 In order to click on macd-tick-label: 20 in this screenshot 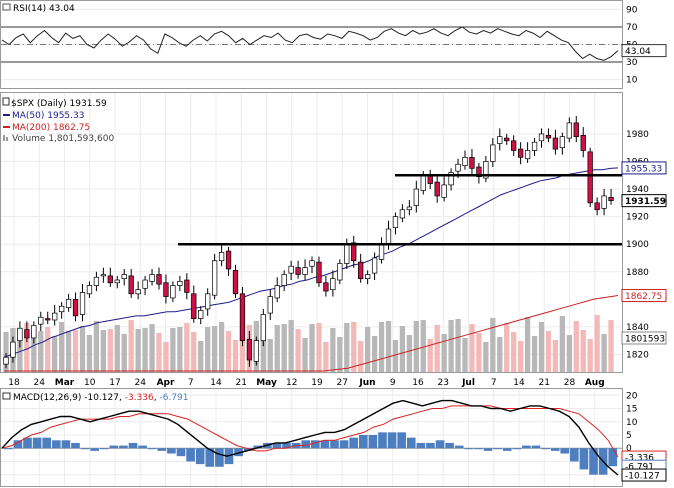, I will do `click(632, 396)`.